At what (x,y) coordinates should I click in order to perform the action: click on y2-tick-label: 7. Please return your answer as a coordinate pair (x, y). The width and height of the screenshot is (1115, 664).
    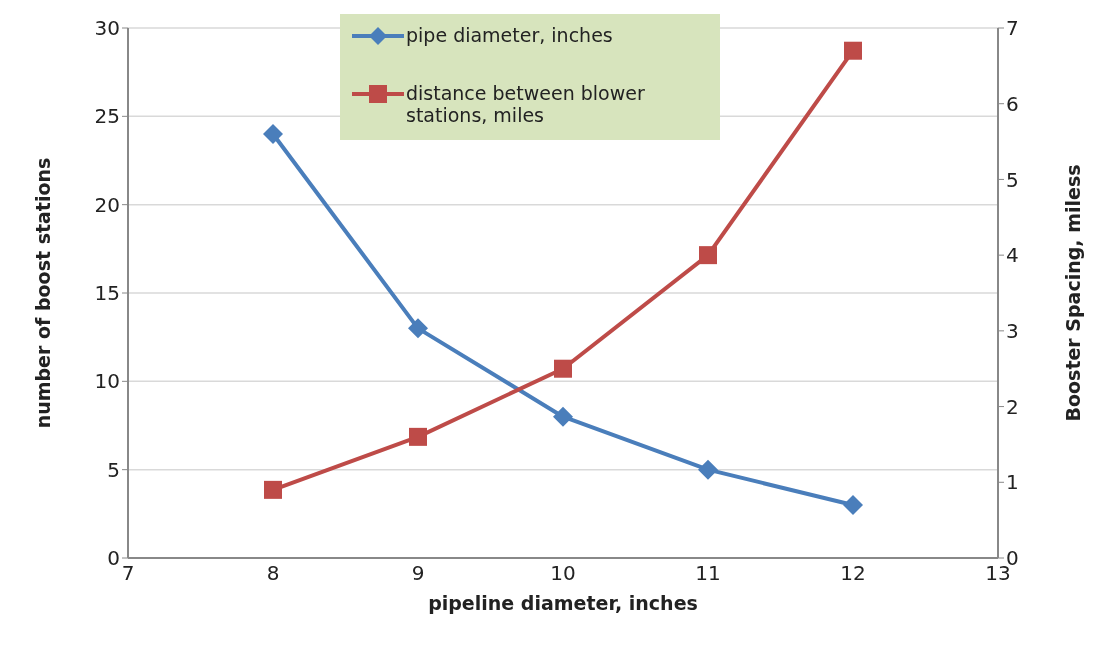
    Looking at the image, I should click on (1012, 28).